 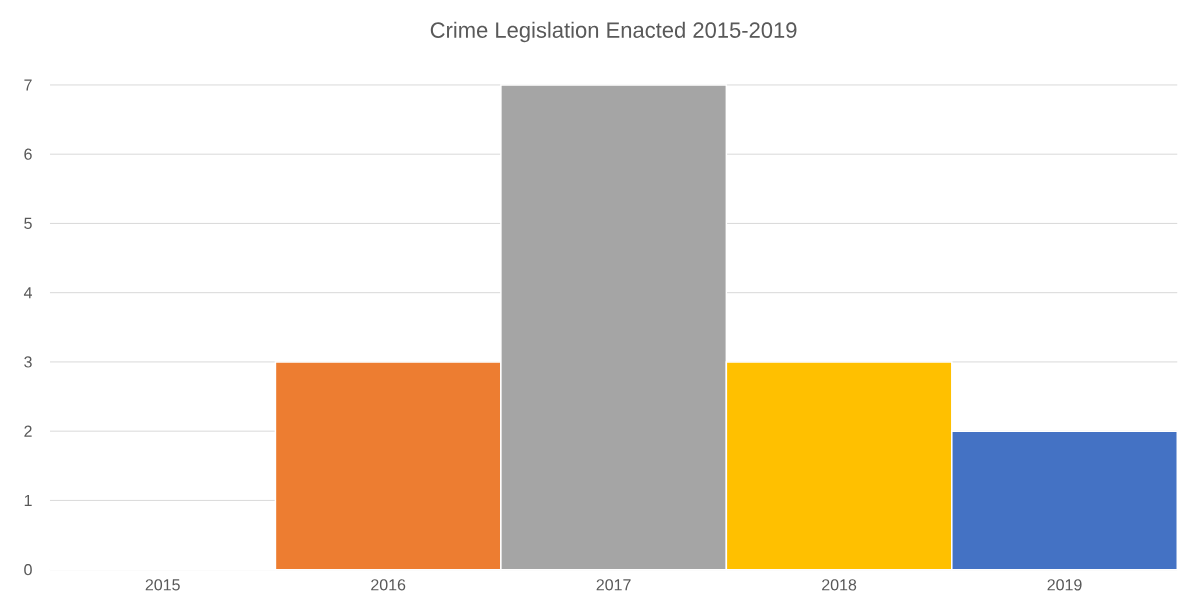 What do you see at coordinates (839, 585) in the screenshot?
I see `x-tick-label: 2018` at bounding box center [839, 585].